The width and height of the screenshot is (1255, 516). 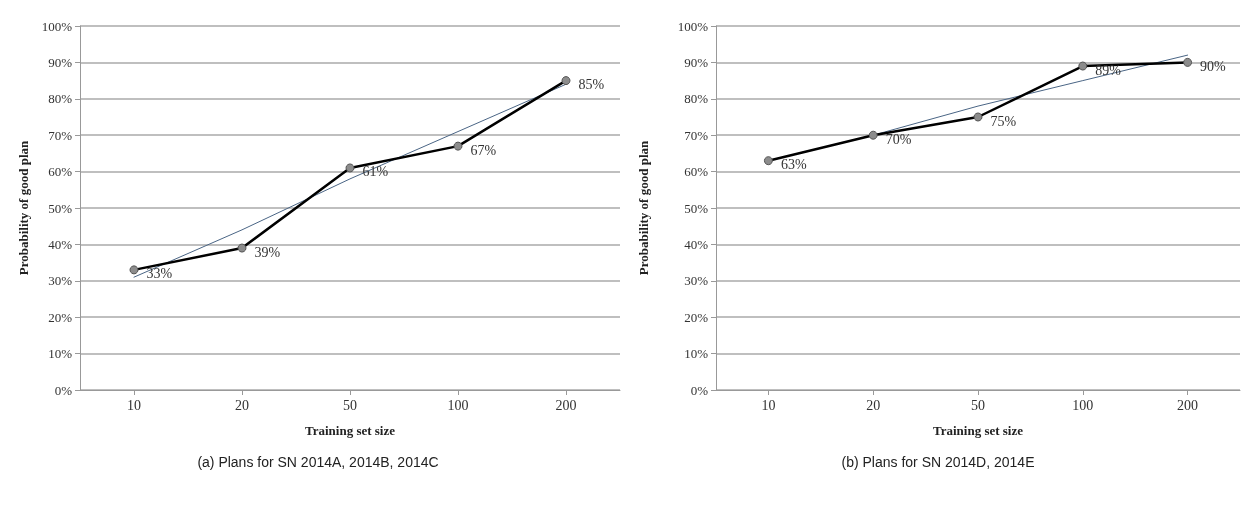 What do you see at coordinates (1213, 66) in the screenshot?
I see `data-label: 90%` at bounding box center [1213, 66].